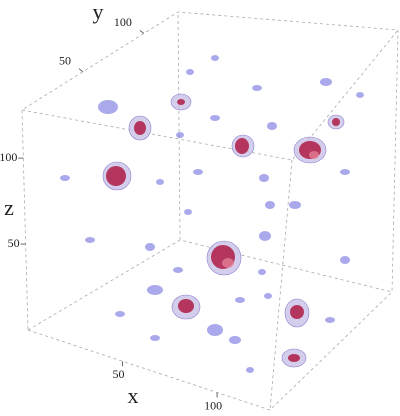 The height and width of the screenshot is (416, 400). I want to click on x-tick-label: 100, so click(213, 405).